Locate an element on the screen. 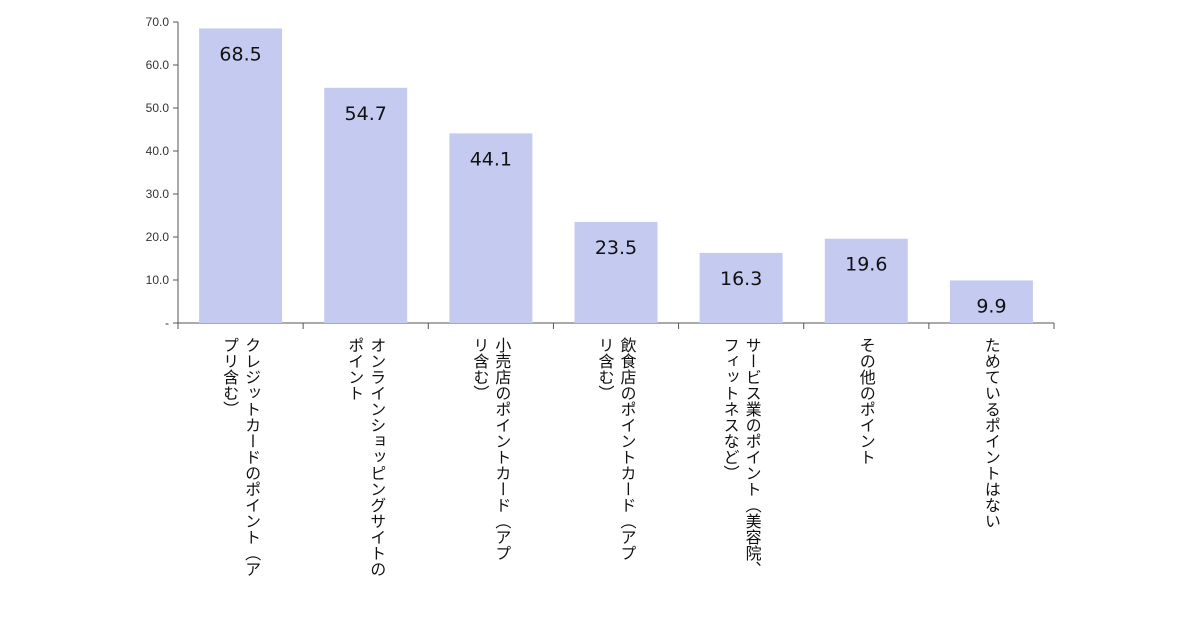  data-label: 44.1 is located at coordinates (491, 159).